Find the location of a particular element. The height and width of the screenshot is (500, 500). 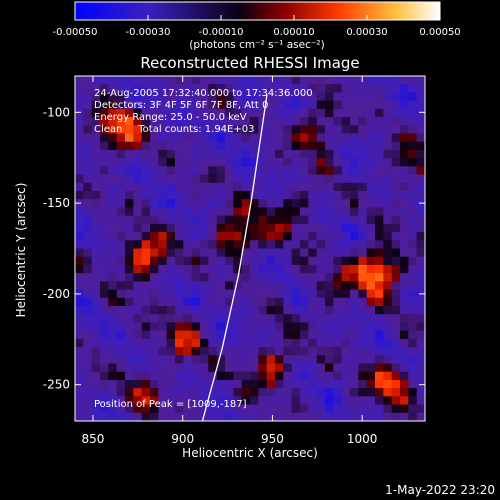

detectors-text: Detectors: 3F 4F 5F 6F 7F 8F, Att 0 is located at coordinates (181, 105).